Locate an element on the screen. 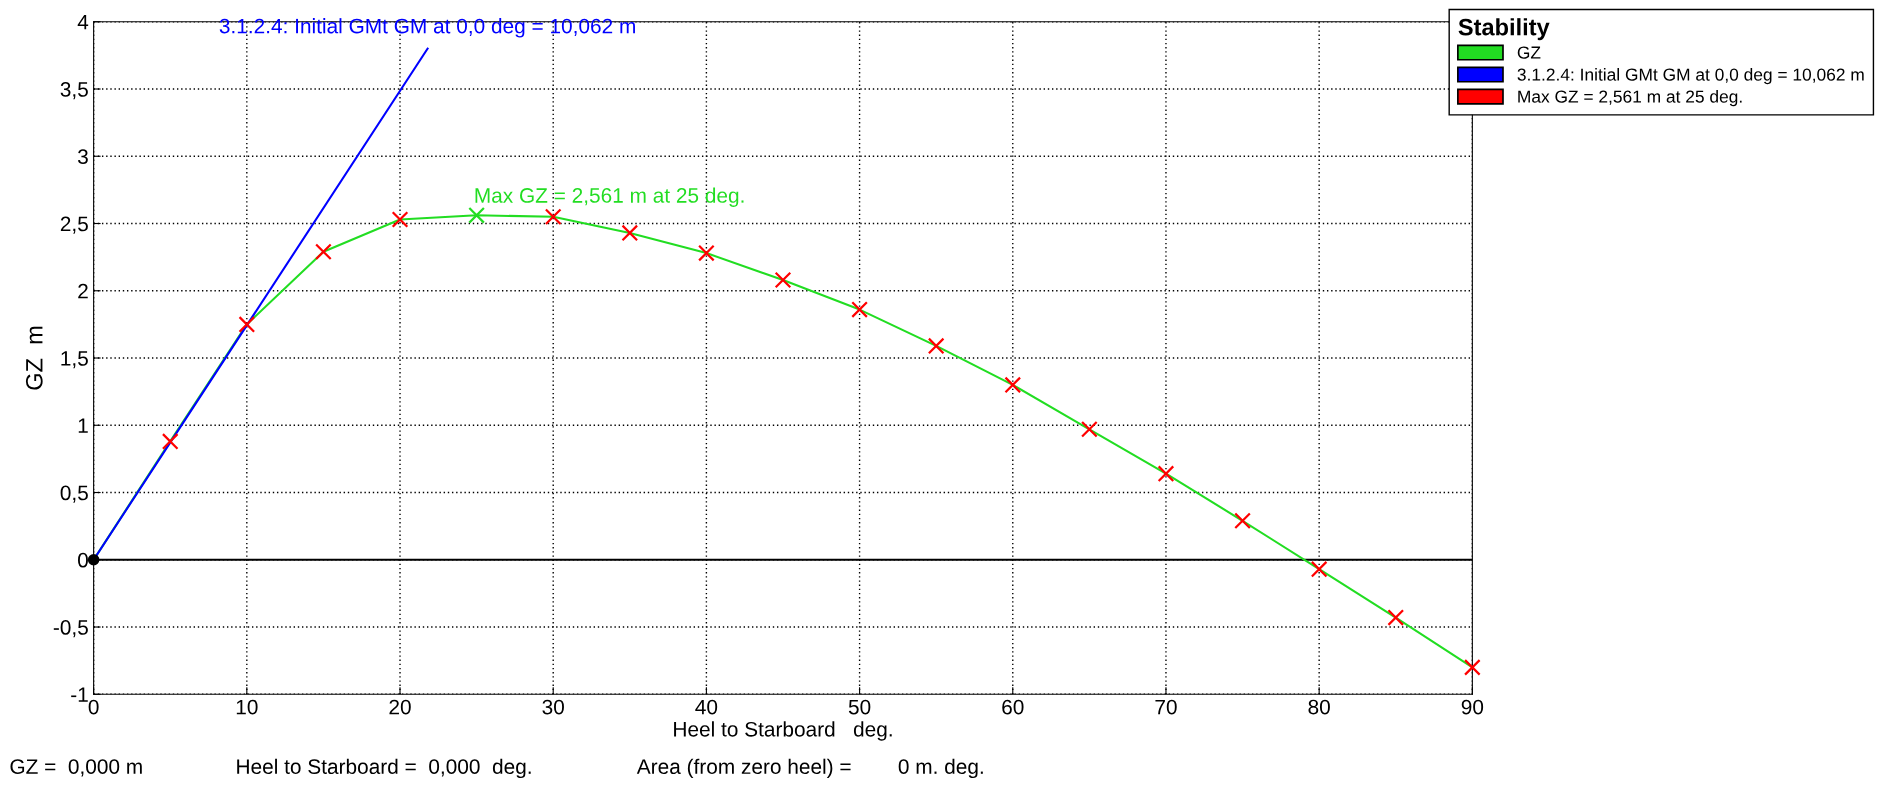  y-axis-title: GZ m is located at coordinates (34, 358).